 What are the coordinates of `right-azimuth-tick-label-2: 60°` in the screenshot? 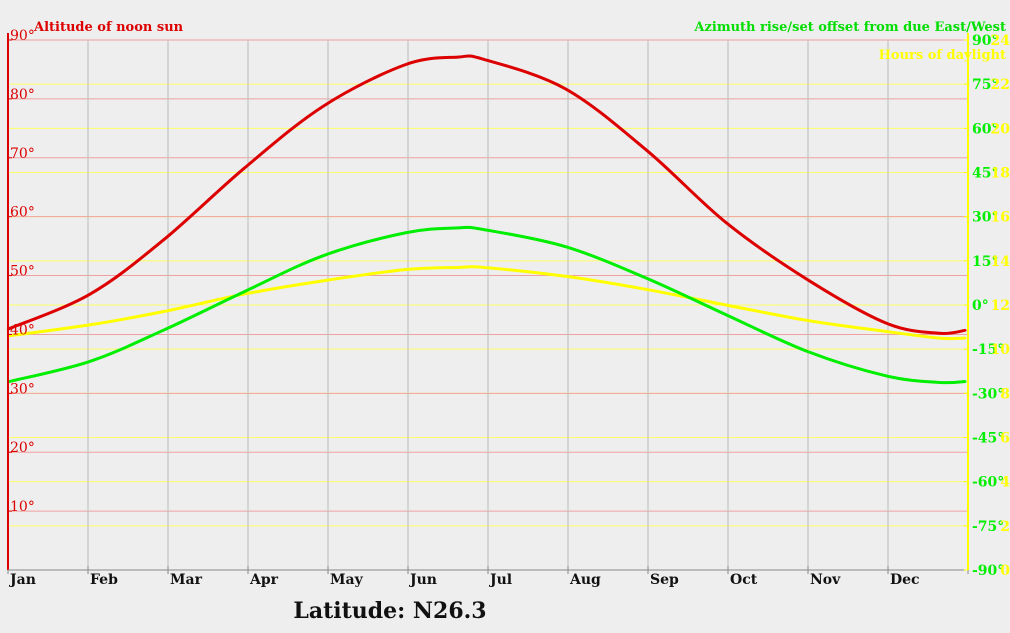 It's located at (985, 129).